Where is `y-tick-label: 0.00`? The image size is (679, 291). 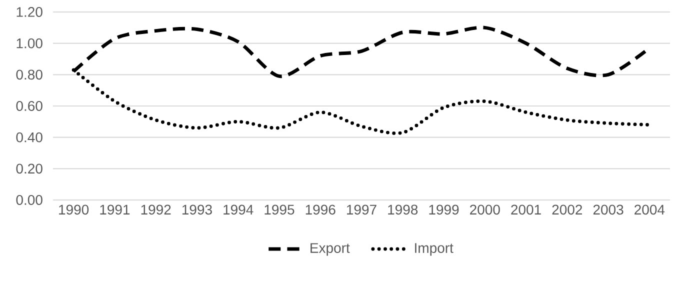 y-tick-label: 0.00 is located at coordinates (29, 200).